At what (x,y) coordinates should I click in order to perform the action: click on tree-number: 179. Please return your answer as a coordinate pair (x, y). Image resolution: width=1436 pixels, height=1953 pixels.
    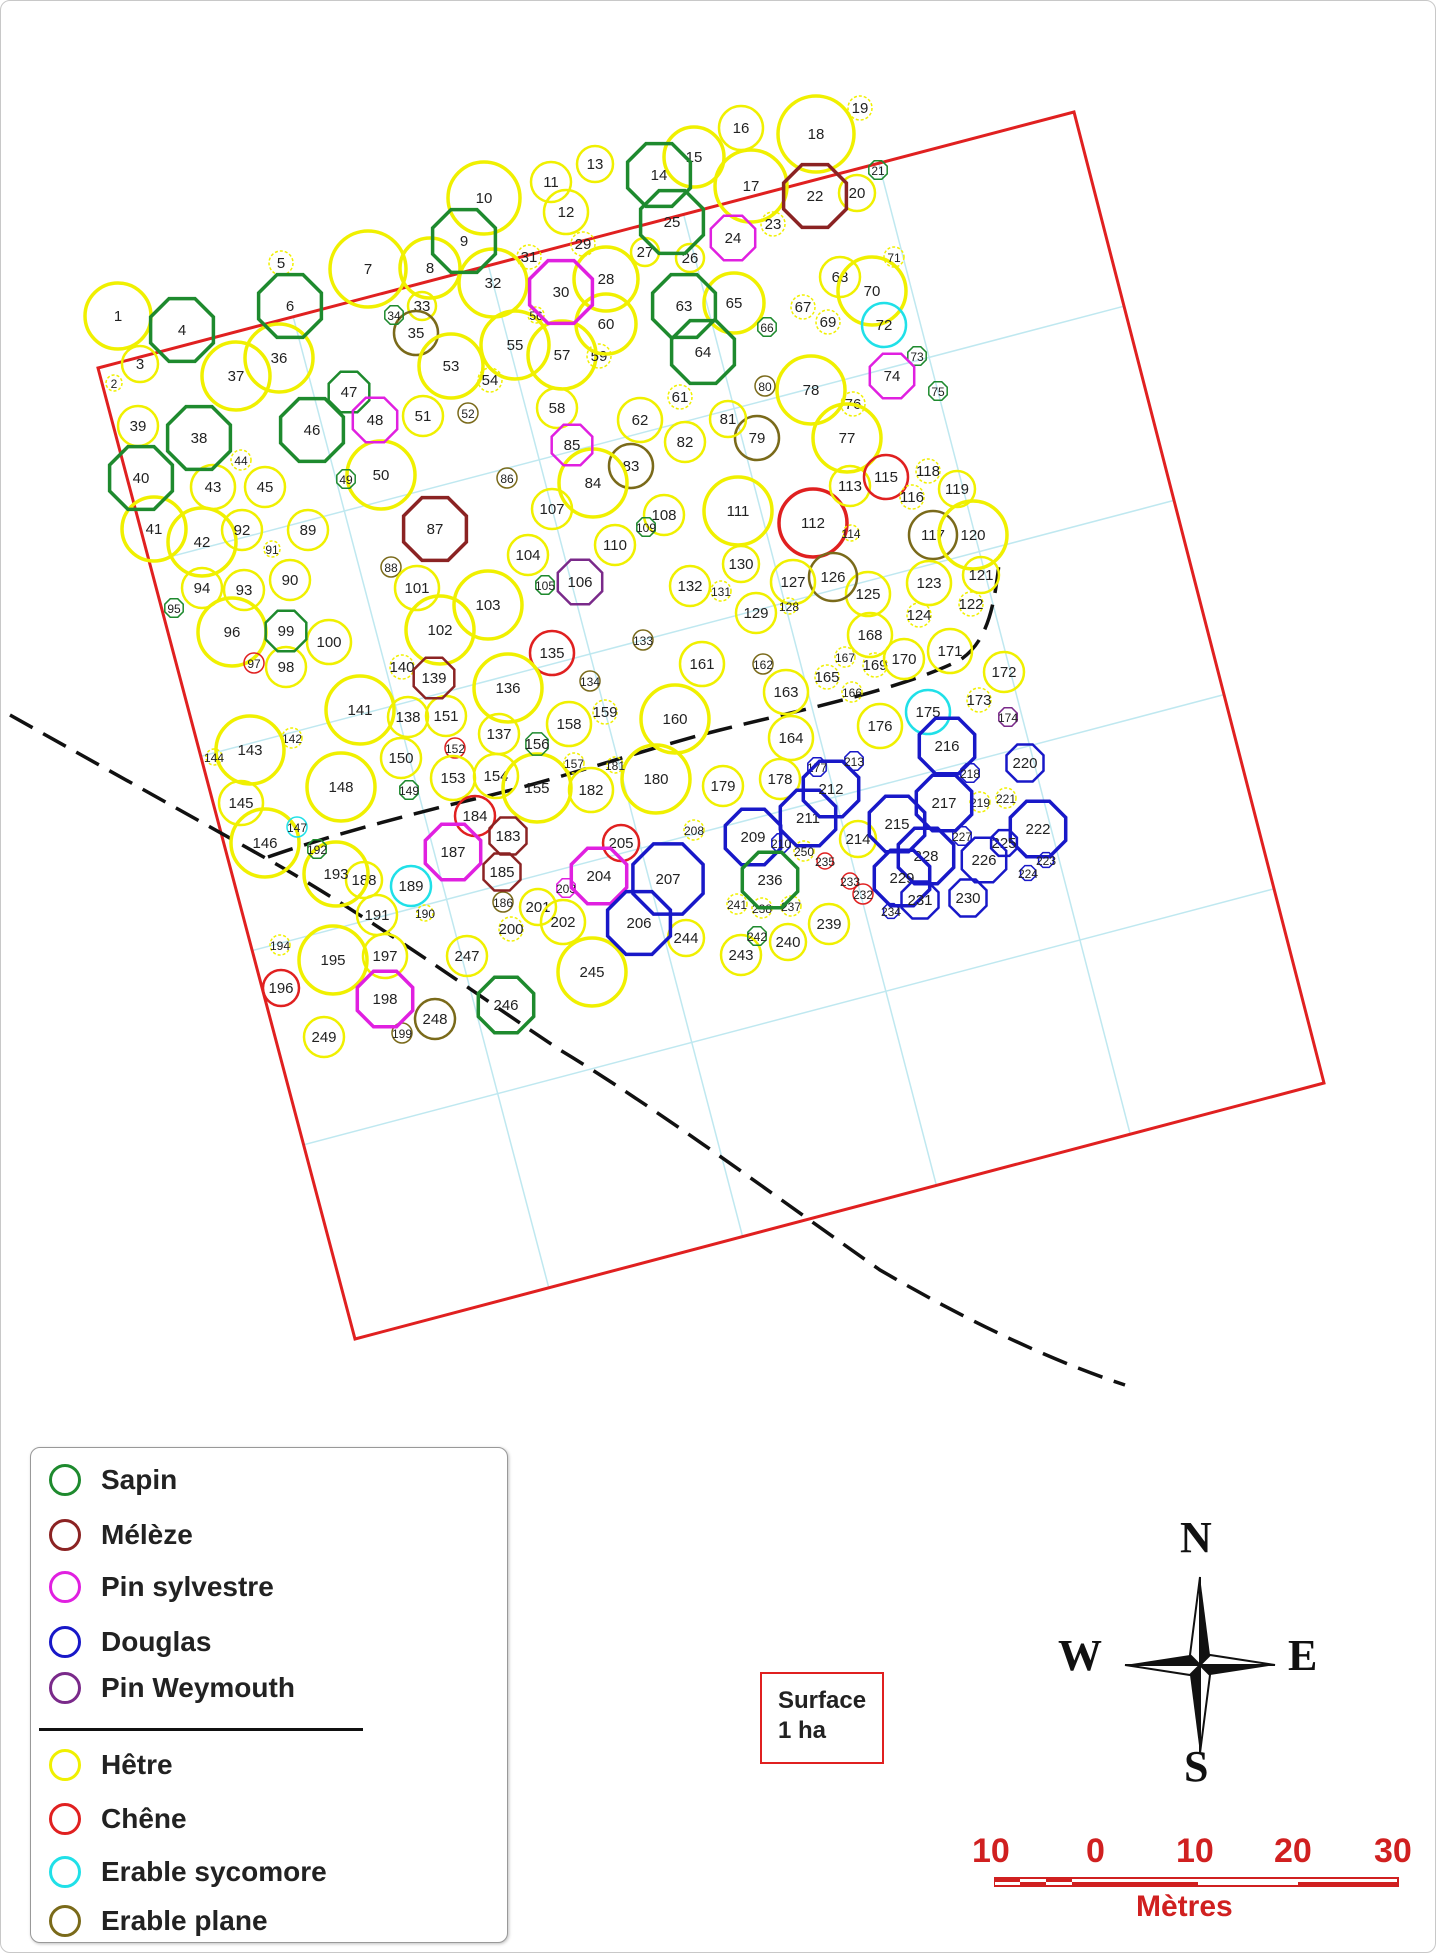
    Looking at the image, I should click on (722, 786).